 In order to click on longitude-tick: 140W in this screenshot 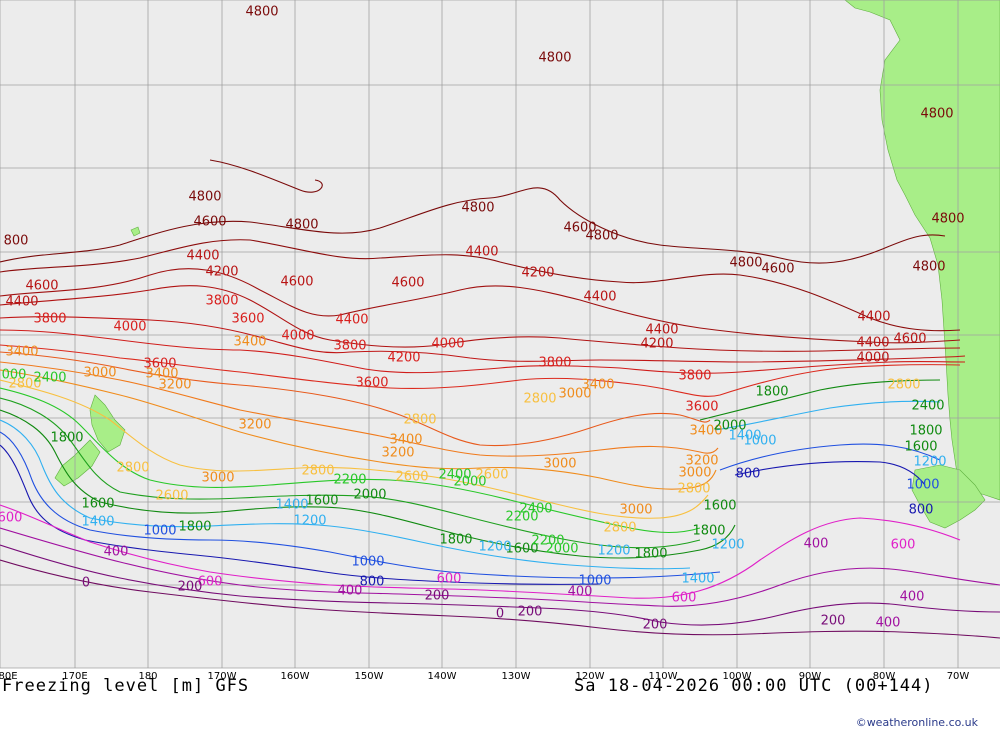, I will do `click(442, 676)`.